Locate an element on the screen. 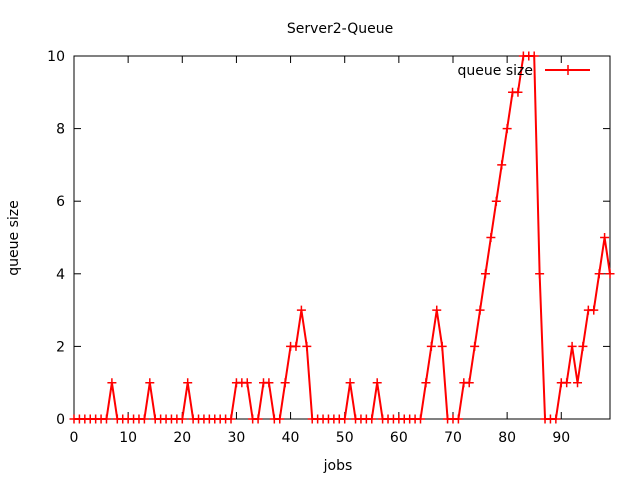 Image resolution: width=640 pixels, height=484 pixels. chart-title: Server2-Queue is located at coordinates (340, 29).